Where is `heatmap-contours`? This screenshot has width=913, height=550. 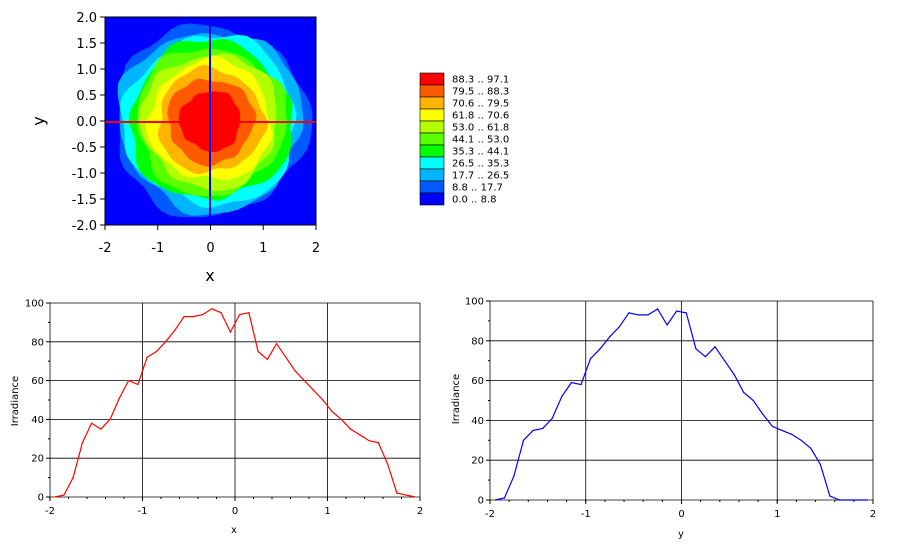 heatmap-contours is located at coordinates (215, 120).